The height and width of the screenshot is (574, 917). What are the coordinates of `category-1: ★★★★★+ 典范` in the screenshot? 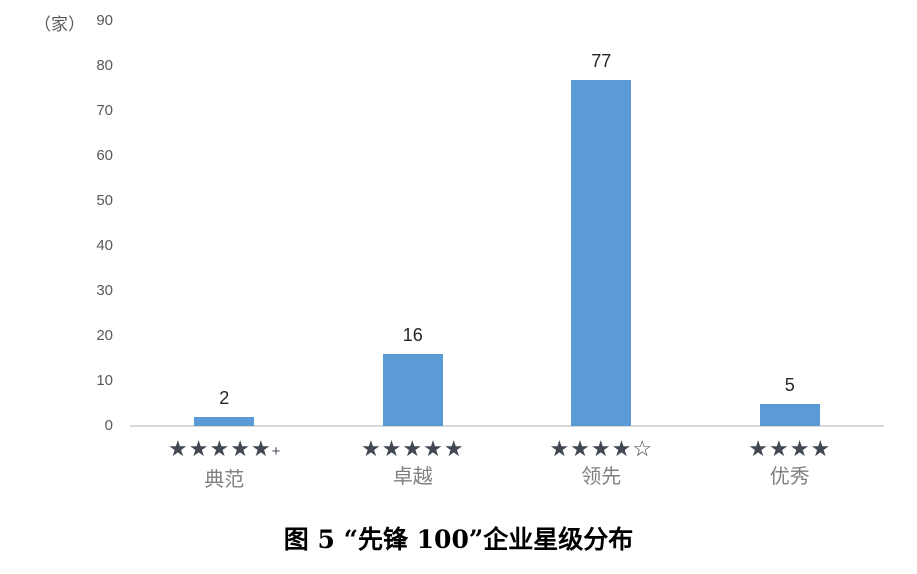 It's located at (224, 464).